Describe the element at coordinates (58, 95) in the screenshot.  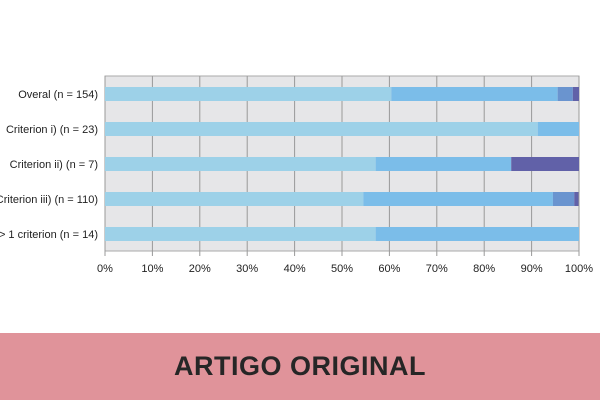
I see `y-category-label: Overal (n = 154)` at that location.